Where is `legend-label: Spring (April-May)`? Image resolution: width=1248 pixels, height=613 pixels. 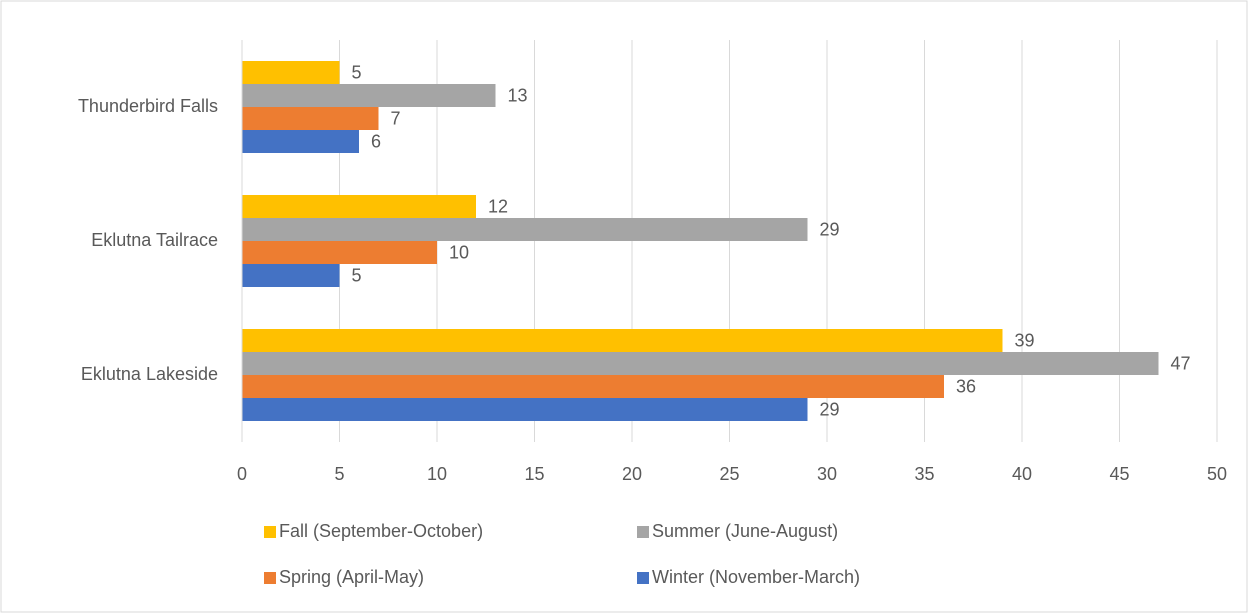 legend-label: Spring (April-May) is located at coordinates (351, 577).